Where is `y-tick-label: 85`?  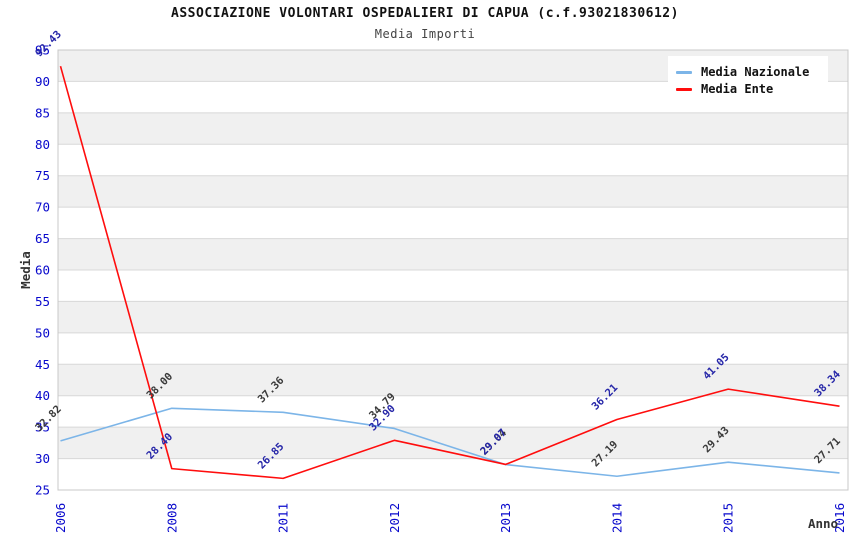 y-tick-label: 85 is located at coordinates (42, 112).